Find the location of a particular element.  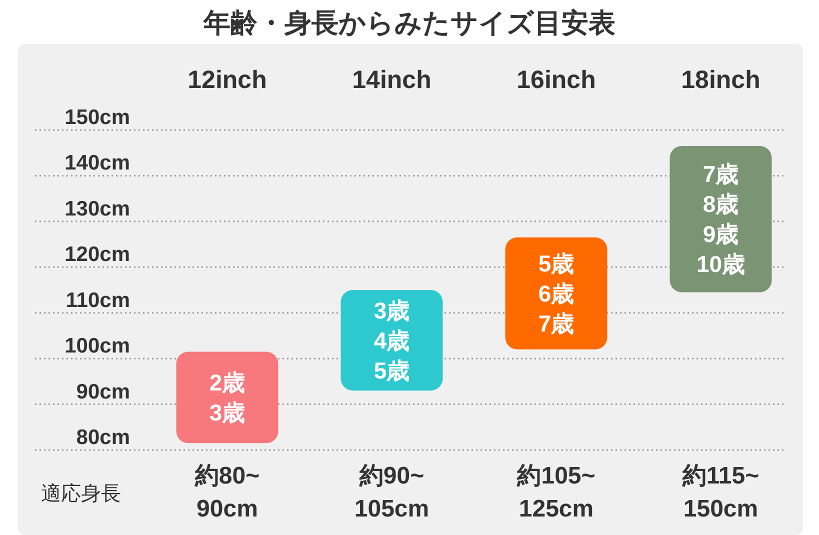

text: 適応身長 is located at coordinates (81, 493).